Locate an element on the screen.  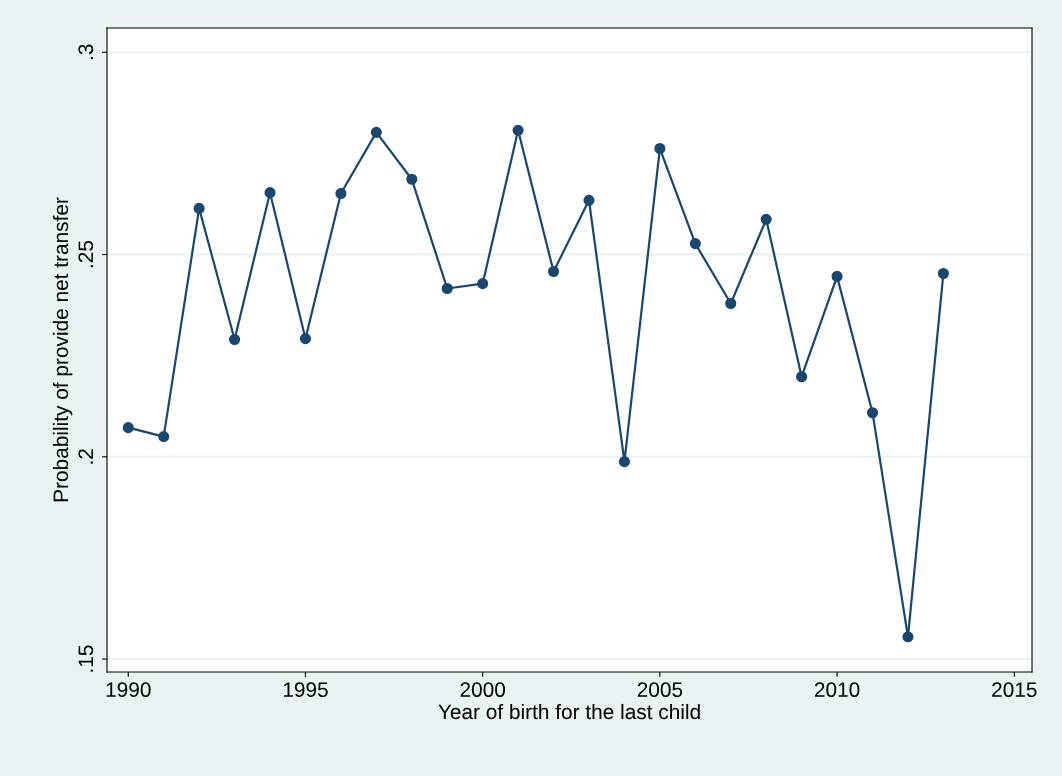
x-tick-label: 2000 is located at coordinates (483, 690).